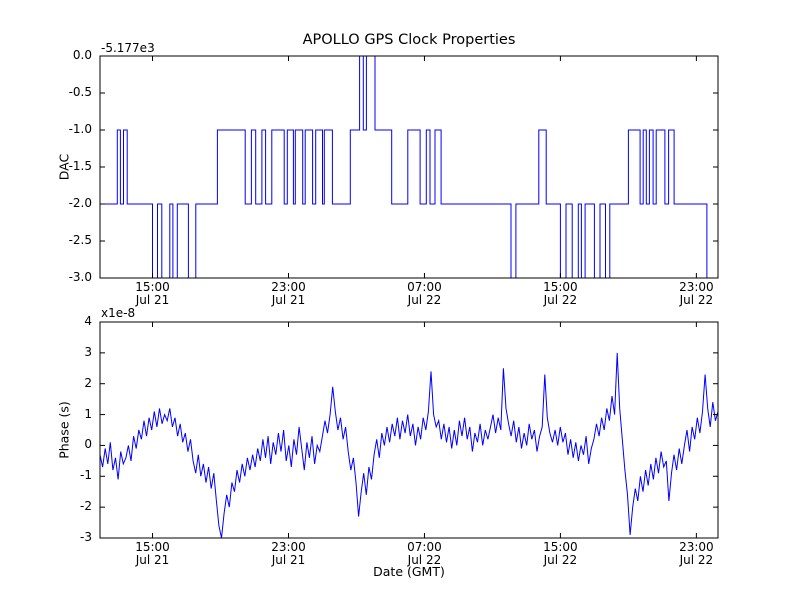 This screenshot has width=800, height=600. What do you see at coordinates (128, 48) in the screenshot?
I see `dac-offset-label: -5.177e3` at bounding box center [128, 48].